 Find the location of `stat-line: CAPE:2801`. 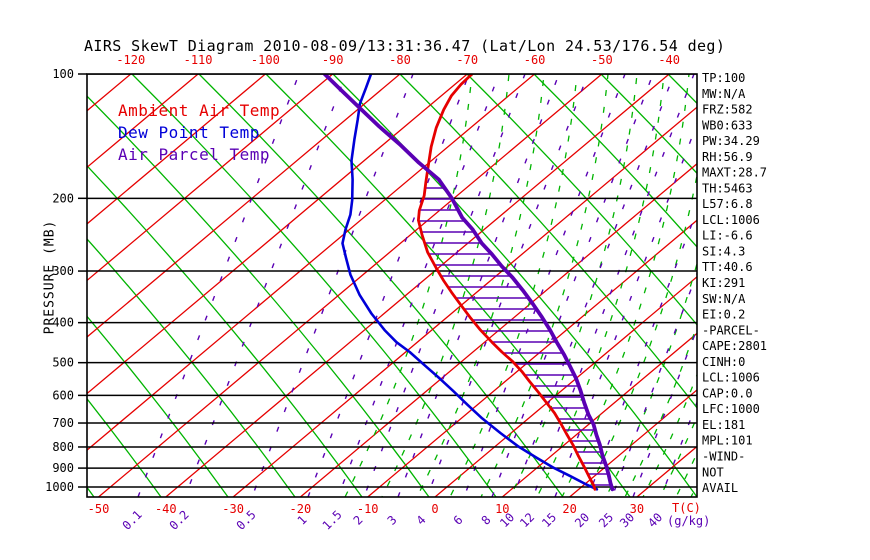

stat-line: CAPE:2801 is located at coordinates (734, 346).